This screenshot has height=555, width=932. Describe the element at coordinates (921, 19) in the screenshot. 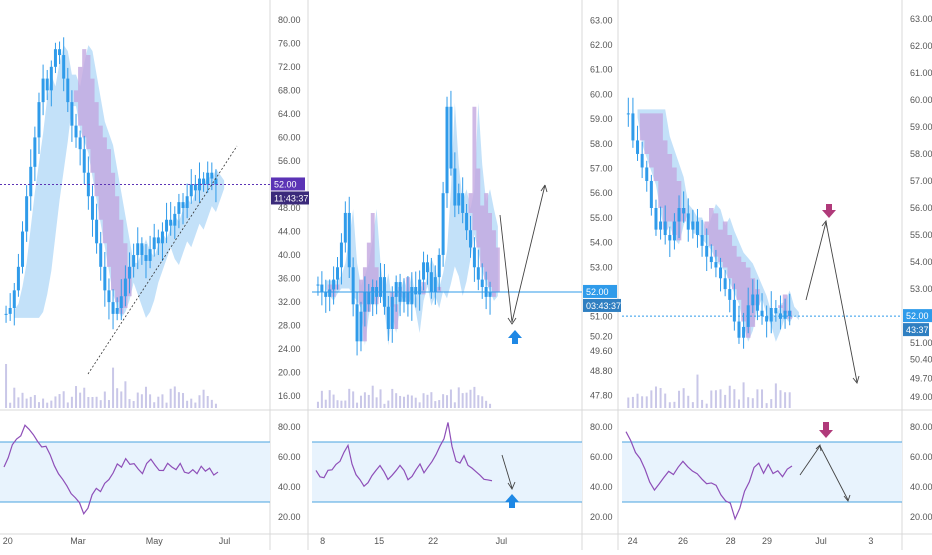

I see `y-tick-label: 63.00` at that location.